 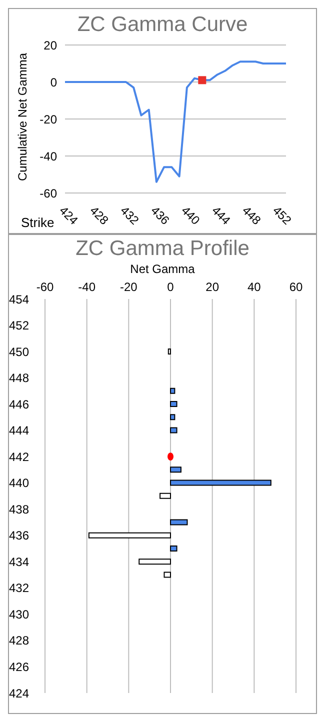 What do you see at coordinates (19, 667) in the screenshot?
I see `y-tick-label: 426` at bounding box center [19, 667].